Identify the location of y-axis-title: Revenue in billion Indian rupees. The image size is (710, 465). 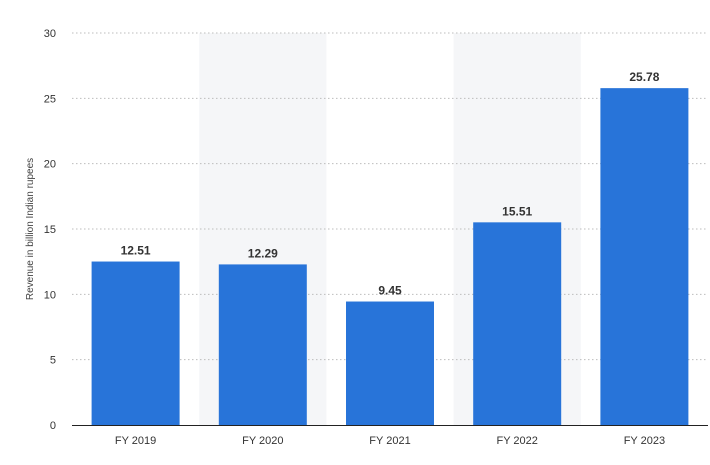
(30, 229).